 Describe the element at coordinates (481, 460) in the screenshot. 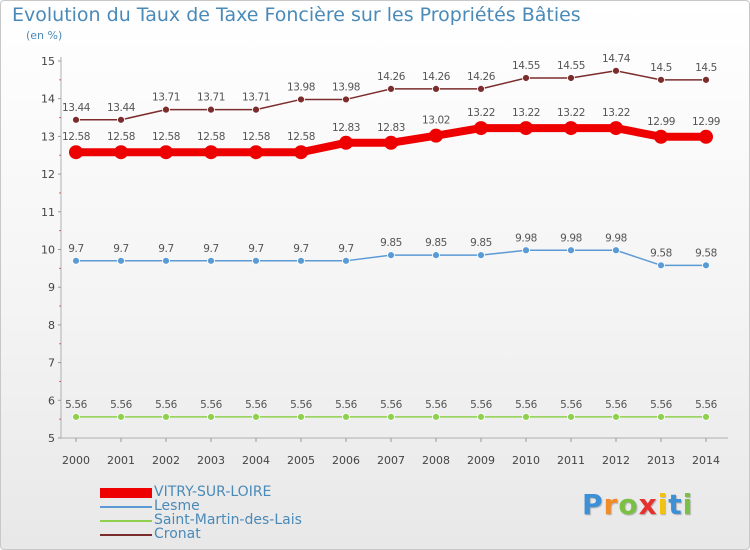

I see `x-tick-label: 2009` at that location.